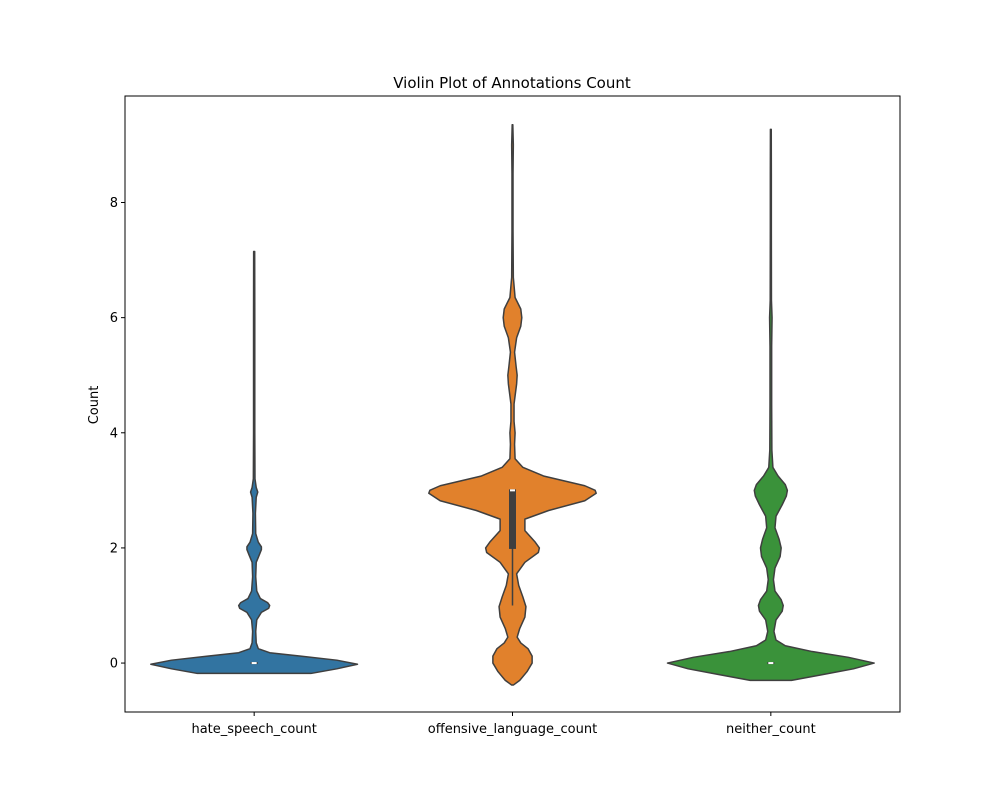 The width and height of the screenshot is (1000, 800). Describe the element at coordinates (94, 405) in the screenshot. I see `y-axis-label: Count` at that location.